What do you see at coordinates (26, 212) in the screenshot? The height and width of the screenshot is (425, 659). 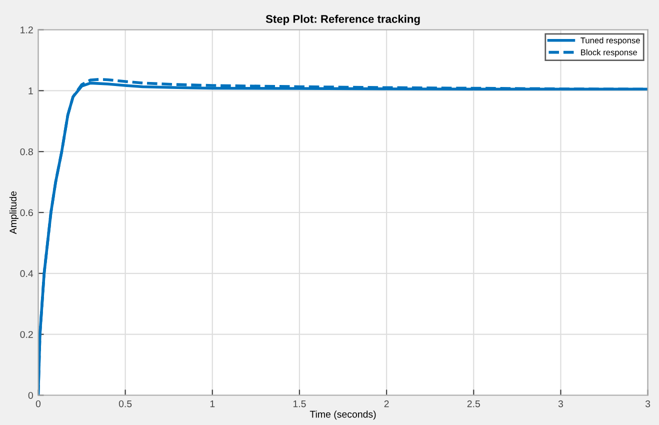 I see `y-tick-label: 0.6` at bounding box center [26, 212].